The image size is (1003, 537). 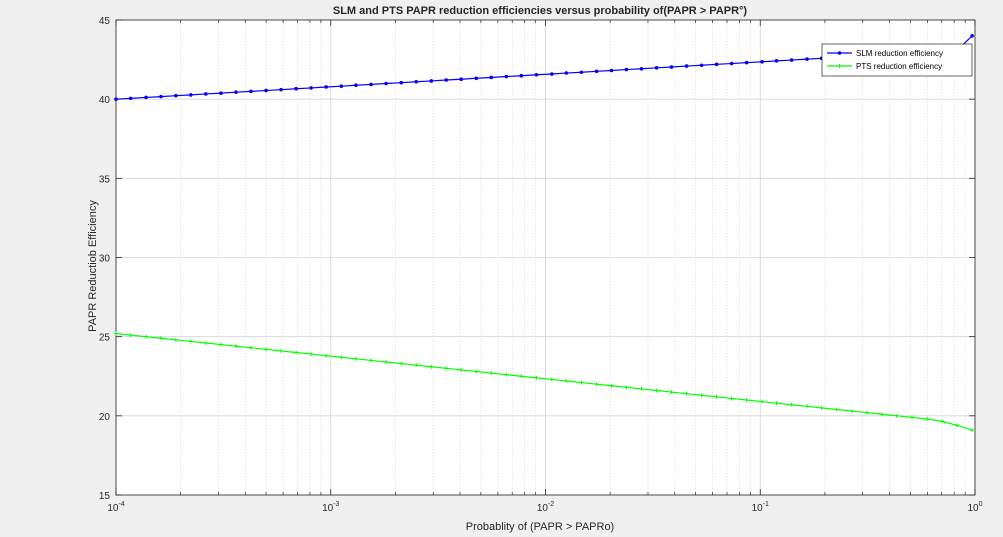 I want to click on y-tick-label: 45, so click(x=105, y=21).